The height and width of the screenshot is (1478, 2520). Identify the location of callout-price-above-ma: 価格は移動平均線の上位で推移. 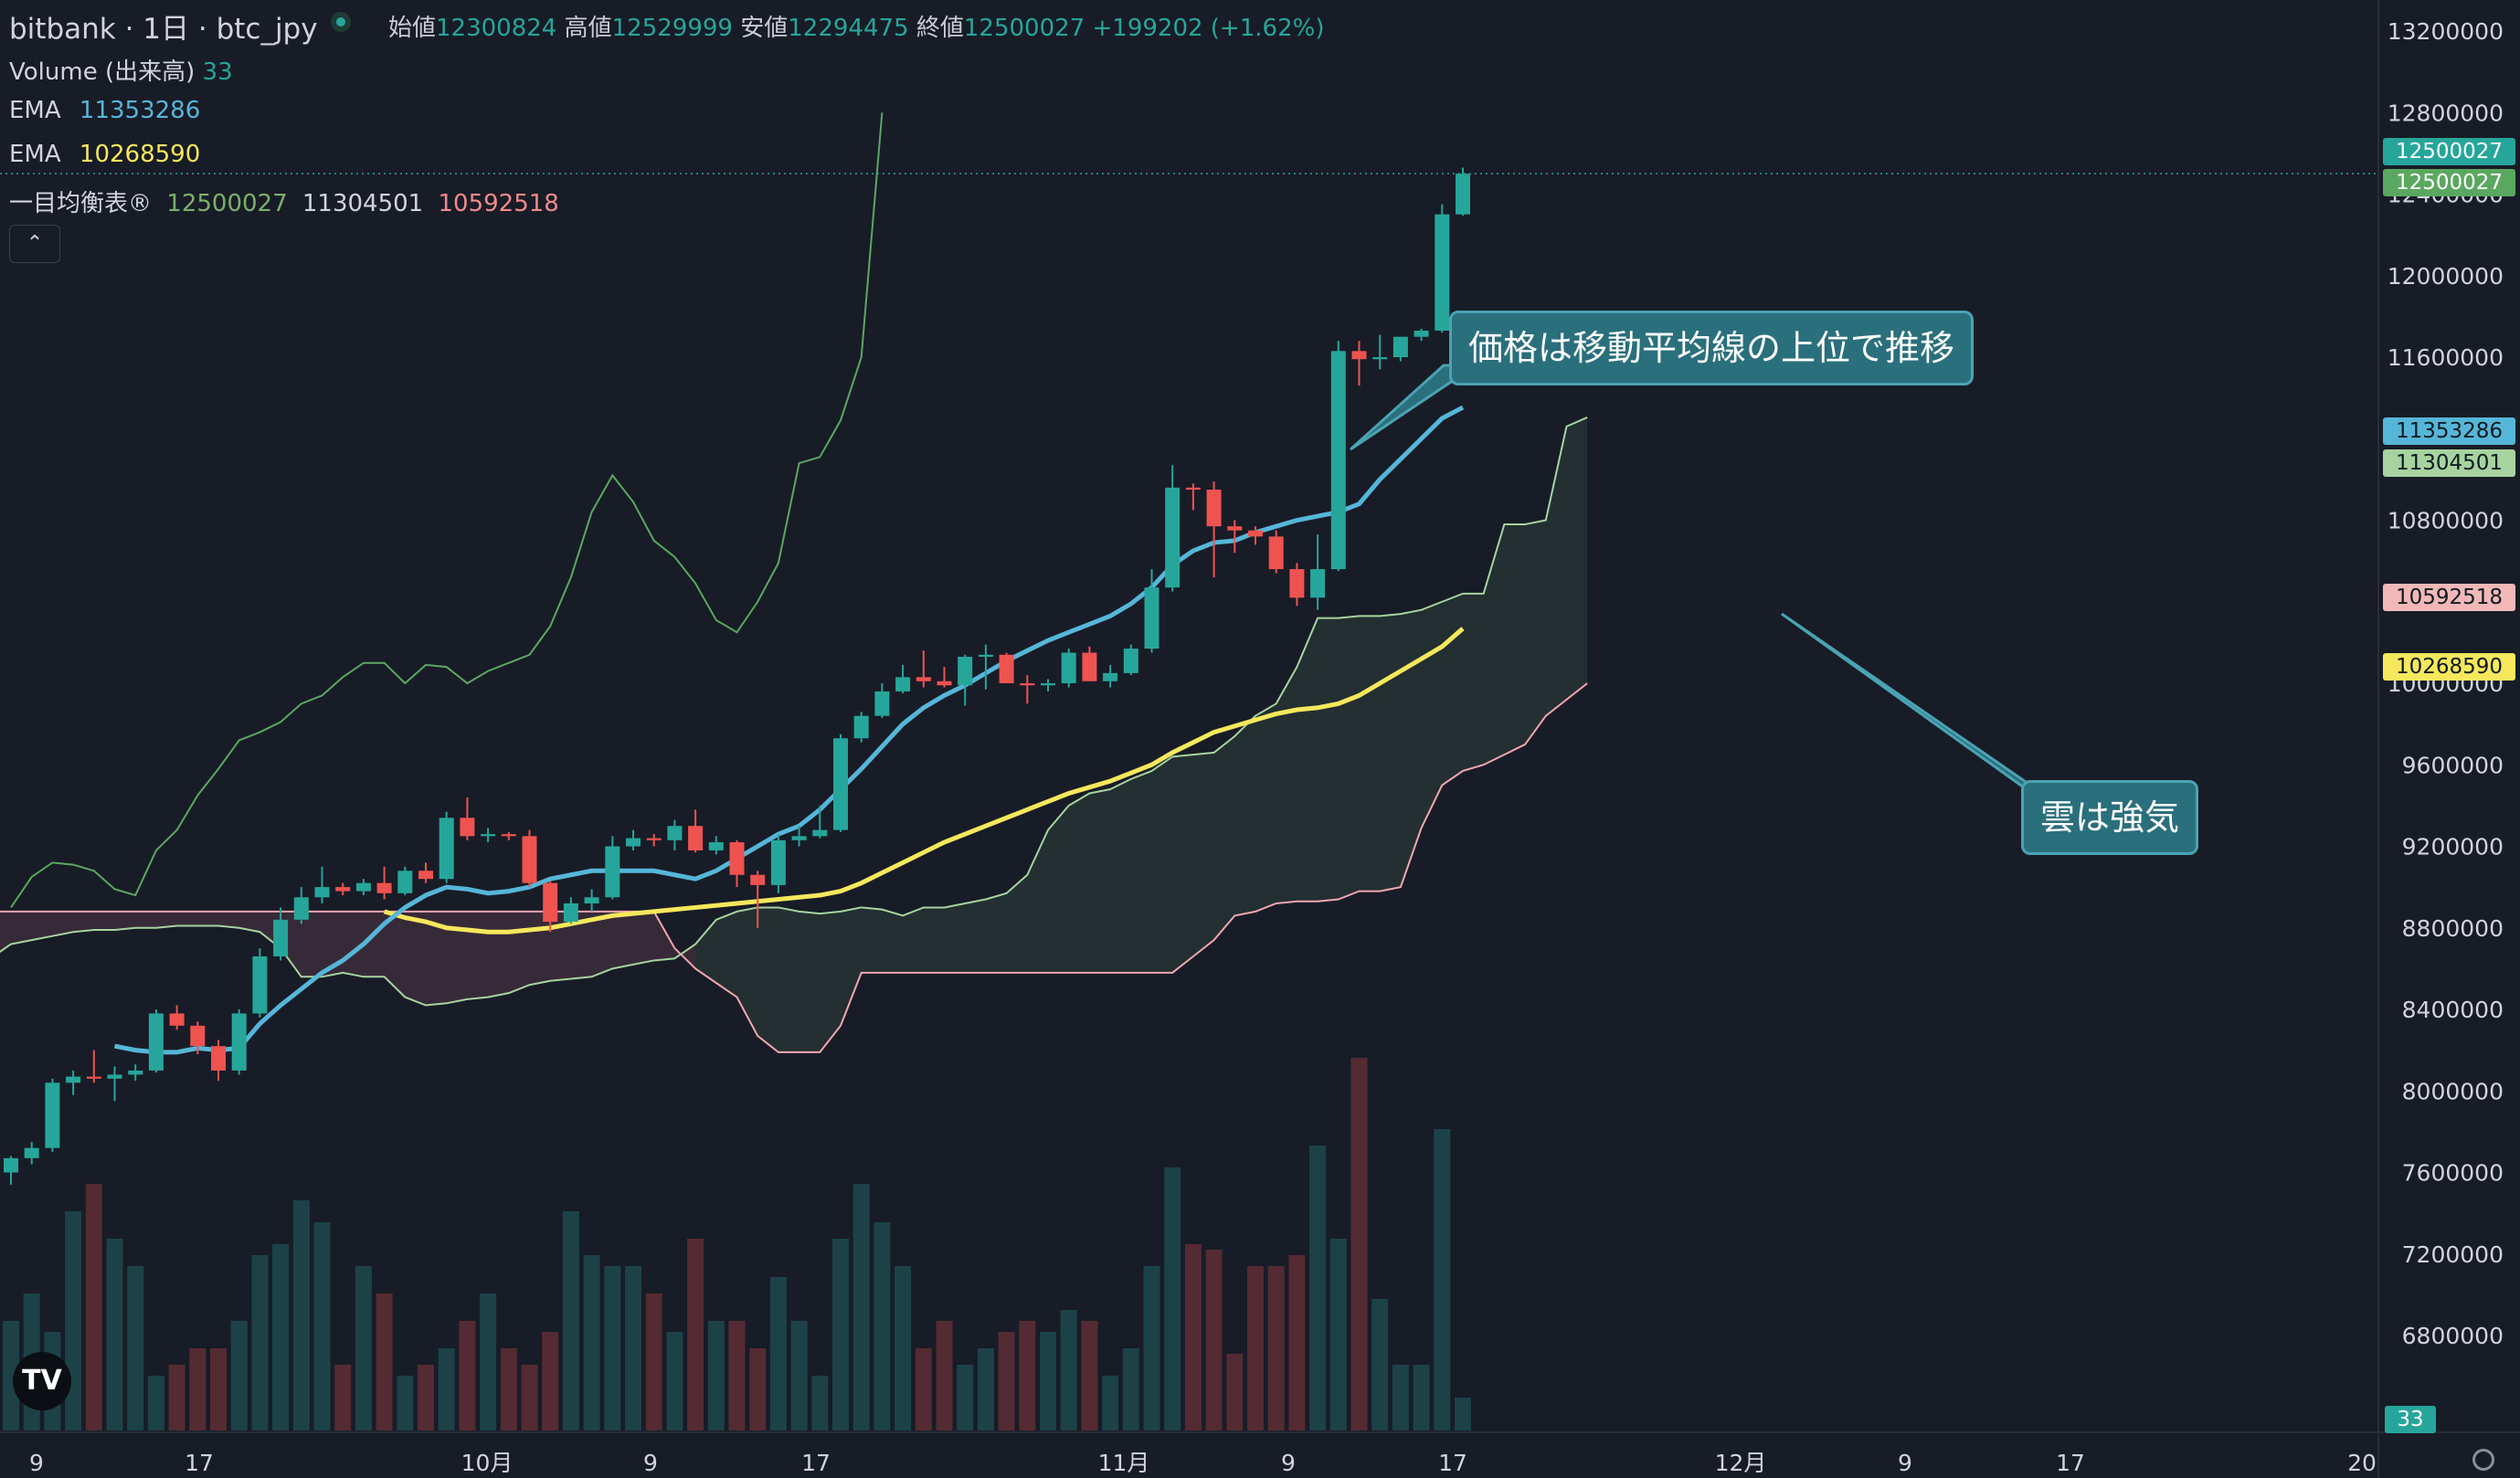
(1712, 348).